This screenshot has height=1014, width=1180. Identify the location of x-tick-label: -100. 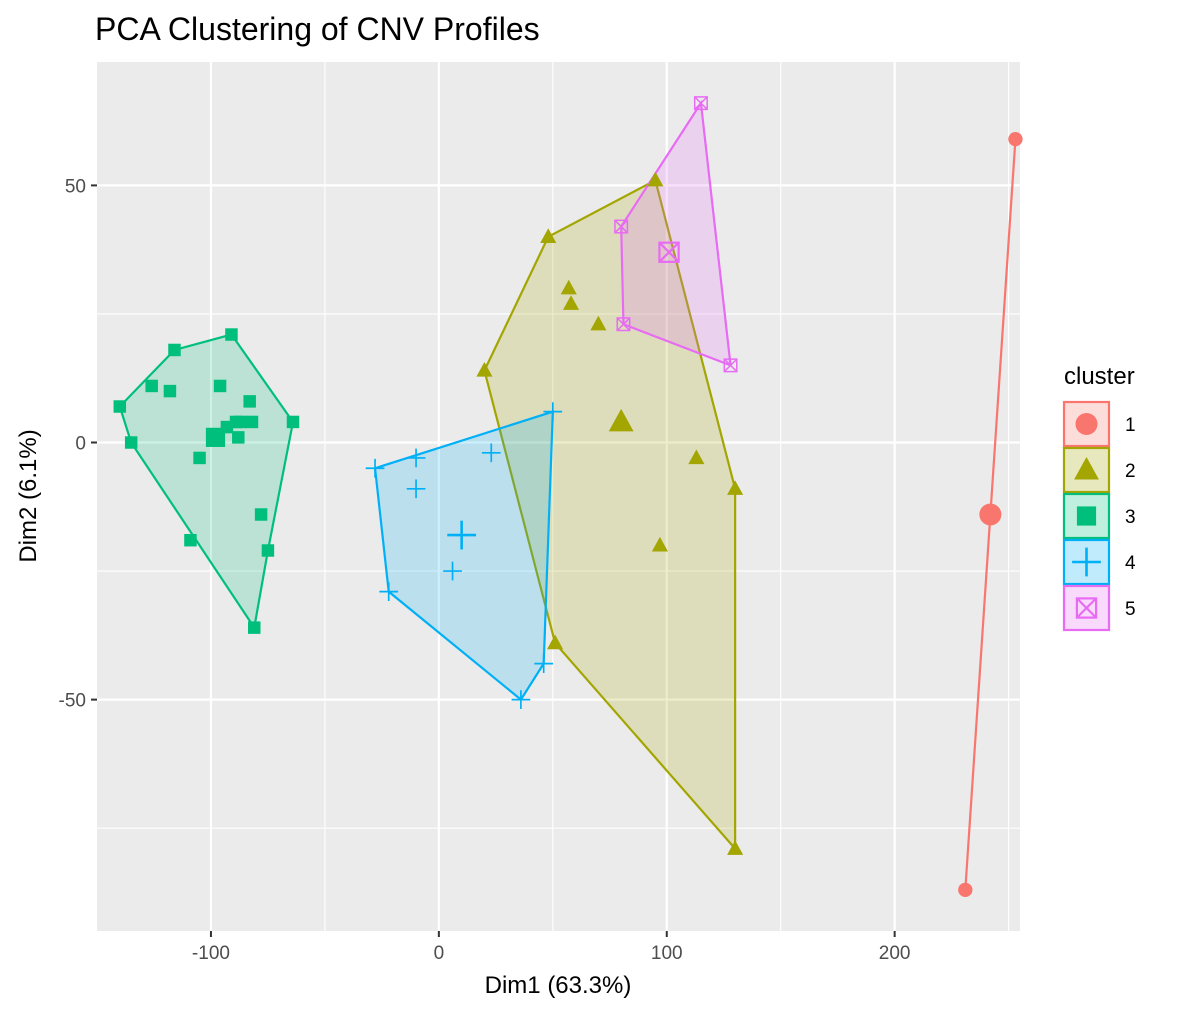
(211, 953).